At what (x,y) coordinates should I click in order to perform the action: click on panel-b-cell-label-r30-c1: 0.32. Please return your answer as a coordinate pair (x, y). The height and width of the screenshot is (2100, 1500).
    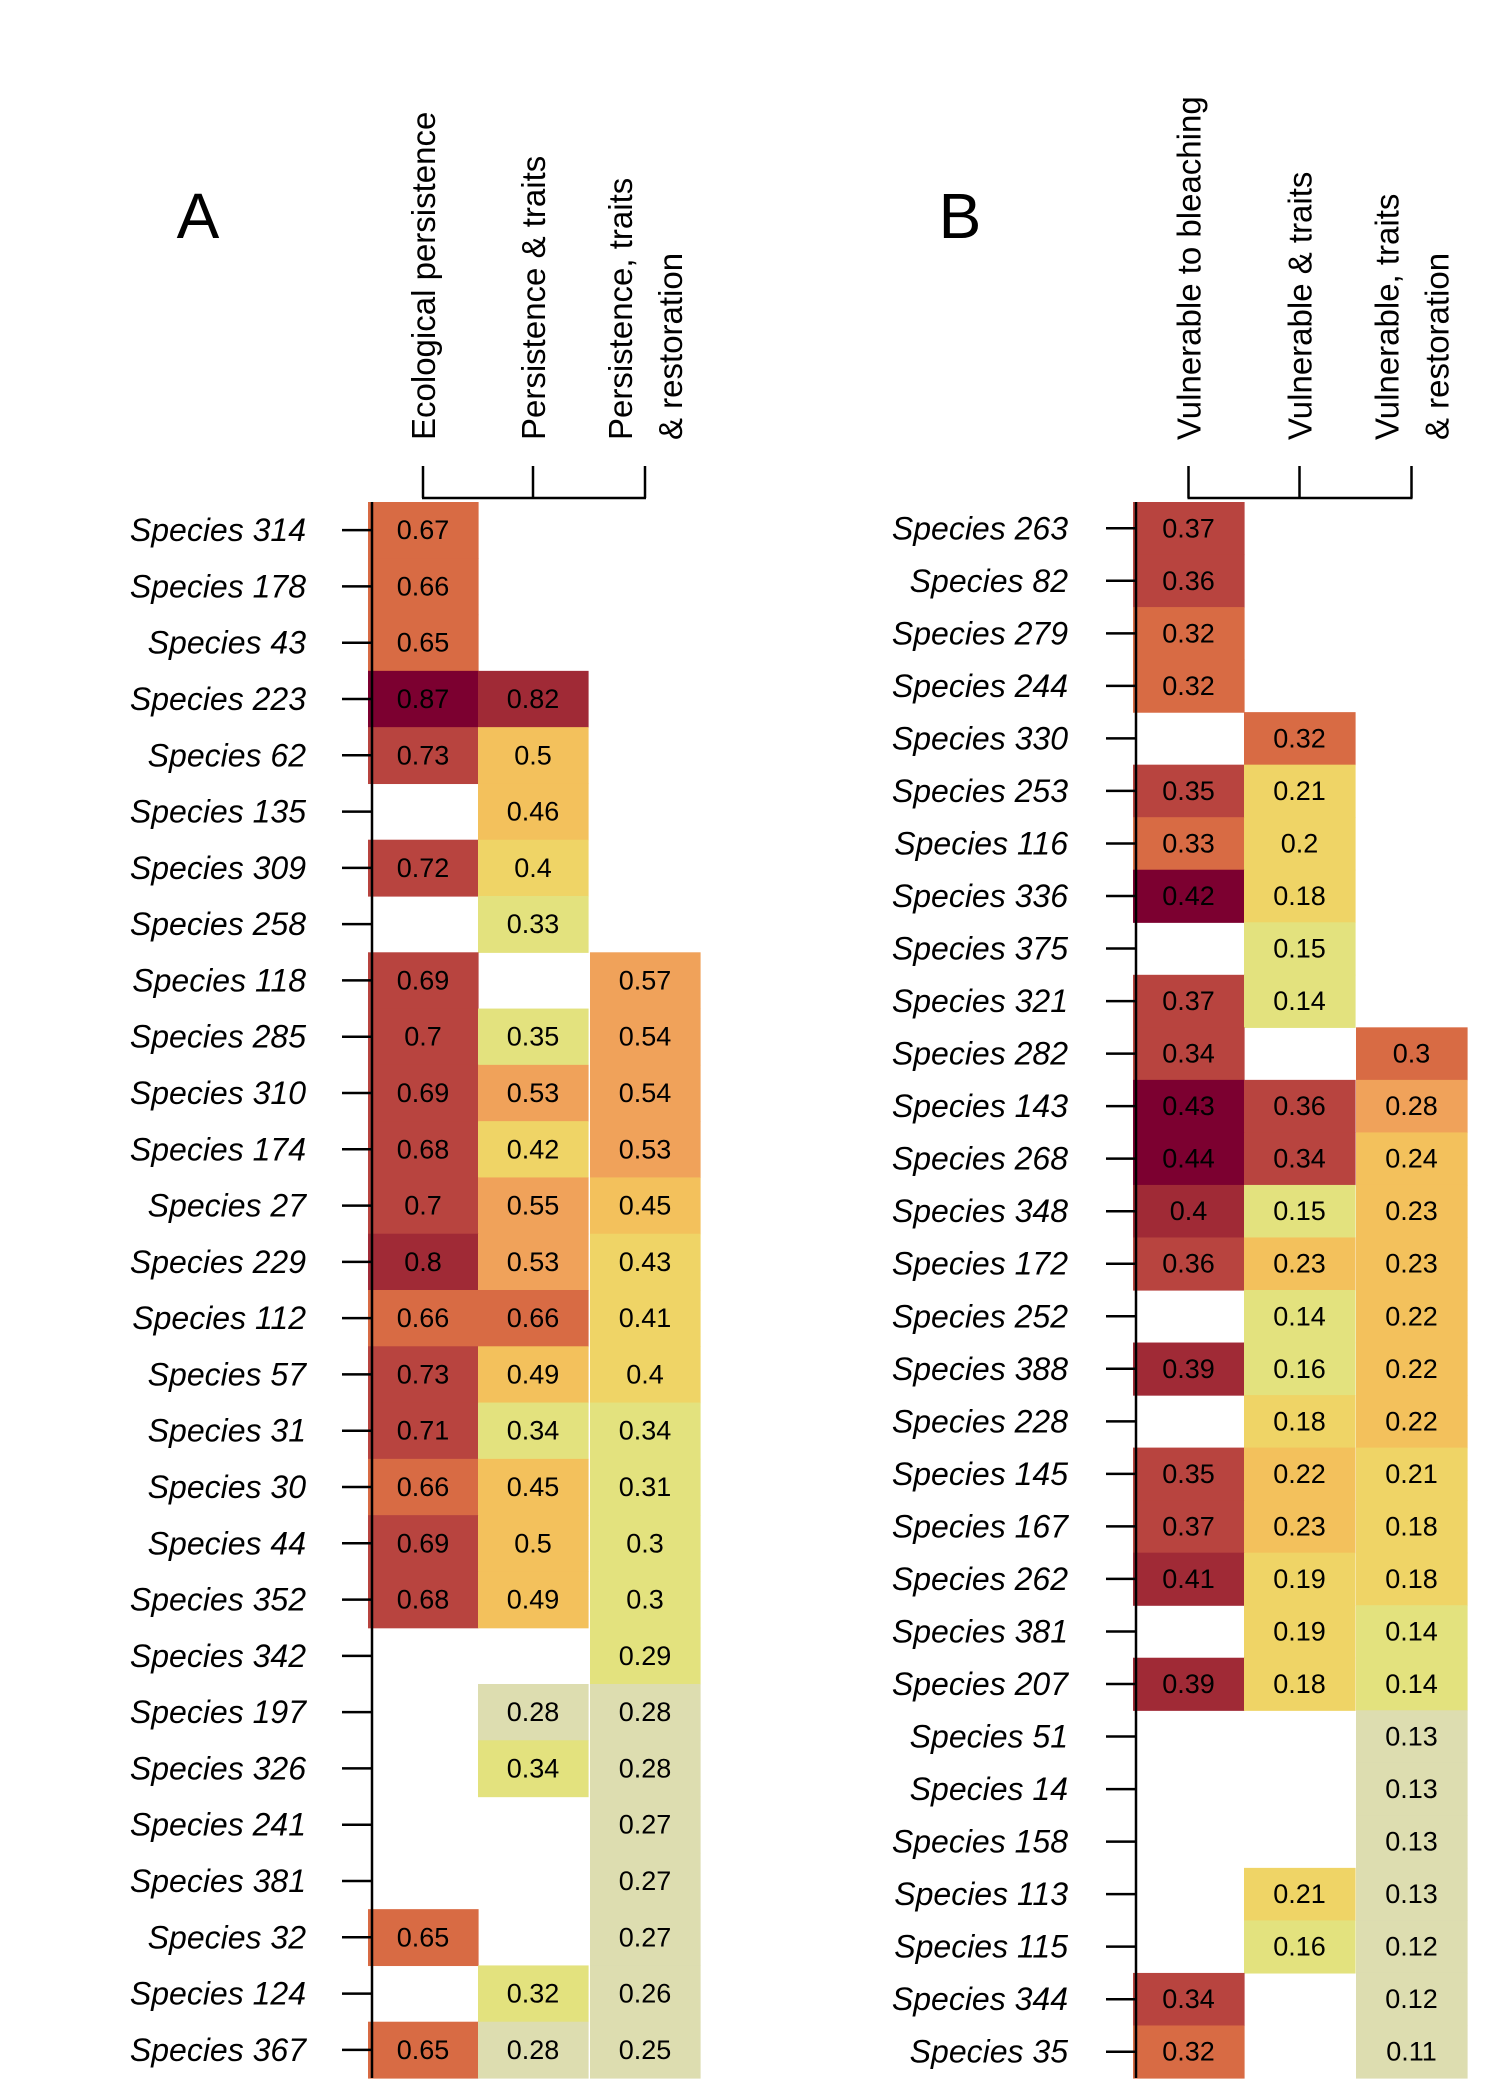
    Looking at the image, I should click on (1188, 2052).